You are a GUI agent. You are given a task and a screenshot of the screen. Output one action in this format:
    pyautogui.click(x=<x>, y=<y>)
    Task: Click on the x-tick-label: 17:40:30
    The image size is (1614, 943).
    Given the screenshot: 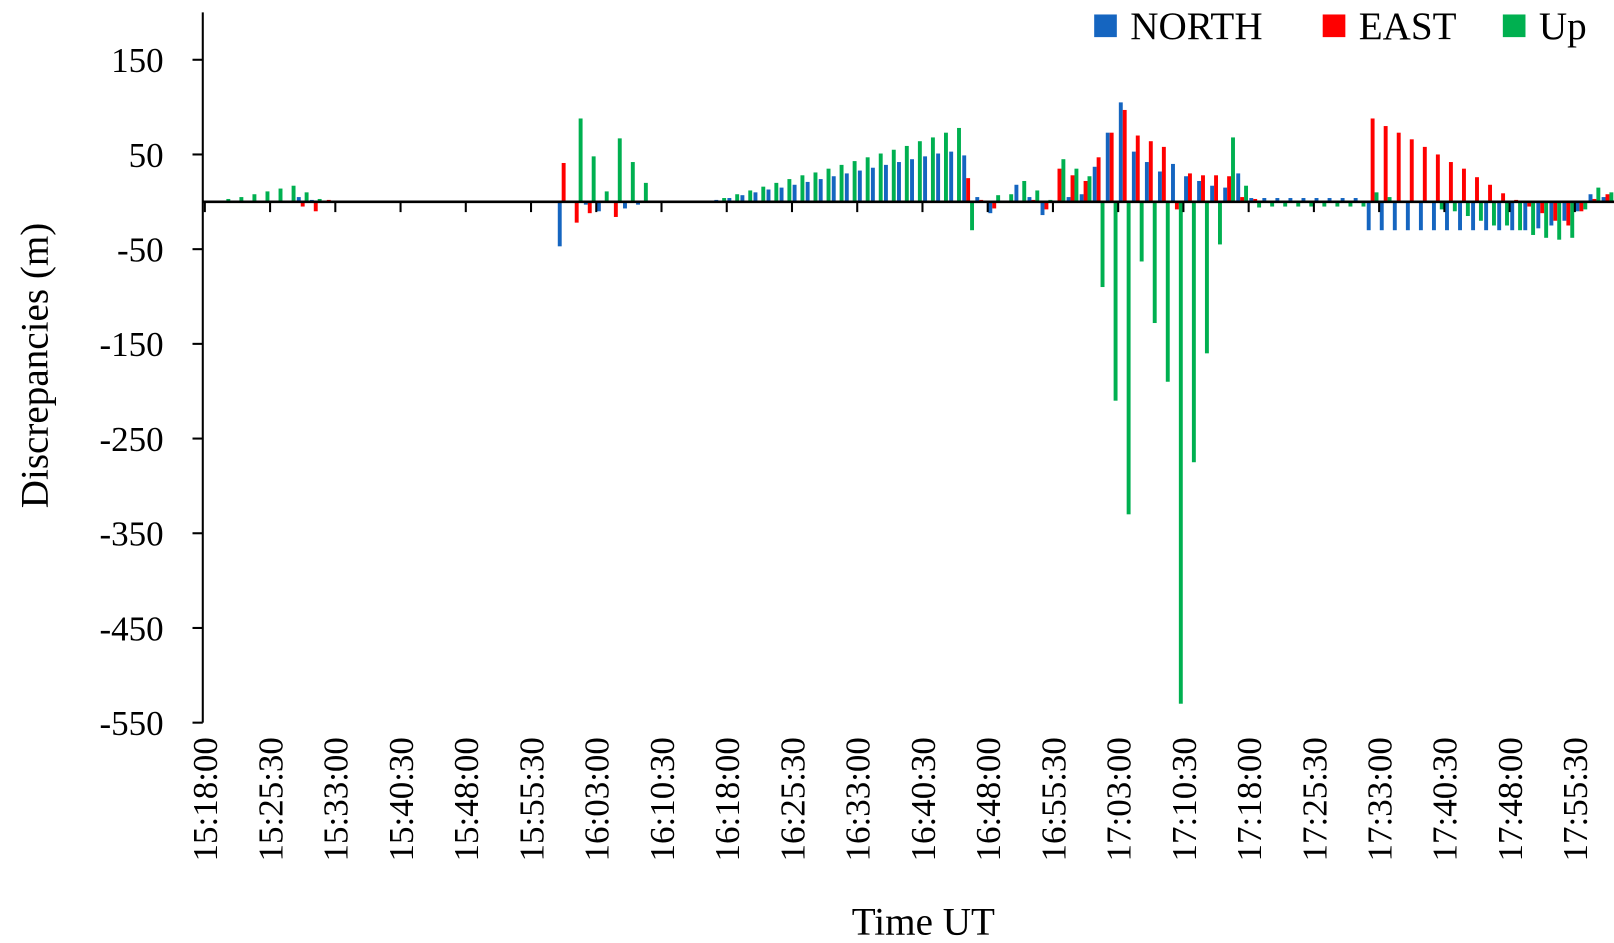 What is the action you would take?
    pyautogui.click(x=1445, y=799)
    